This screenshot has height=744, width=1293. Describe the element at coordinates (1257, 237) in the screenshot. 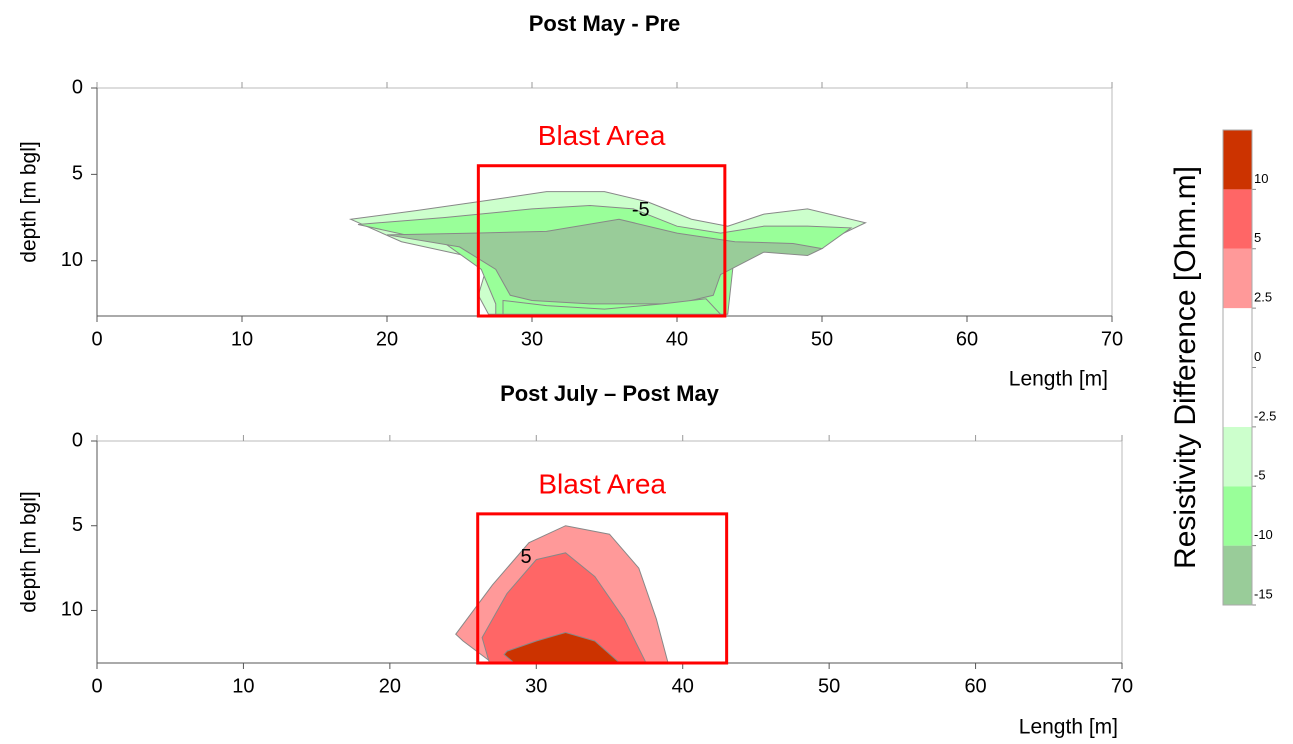

I see `colorbar-tick-label: 5` at that location.